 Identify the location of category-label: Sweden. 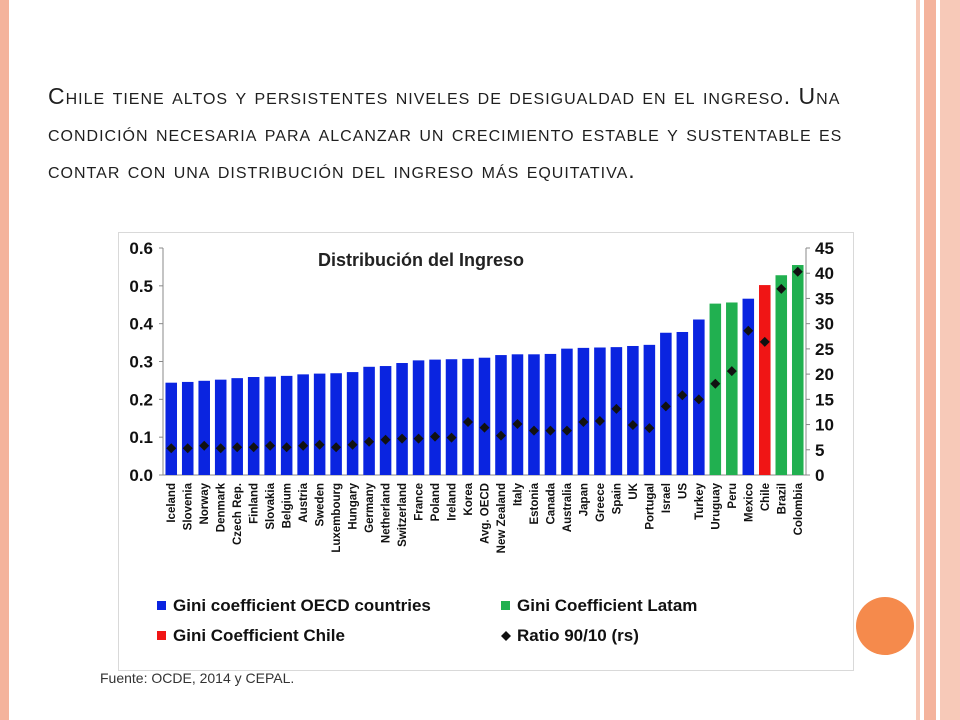
(321, 504).